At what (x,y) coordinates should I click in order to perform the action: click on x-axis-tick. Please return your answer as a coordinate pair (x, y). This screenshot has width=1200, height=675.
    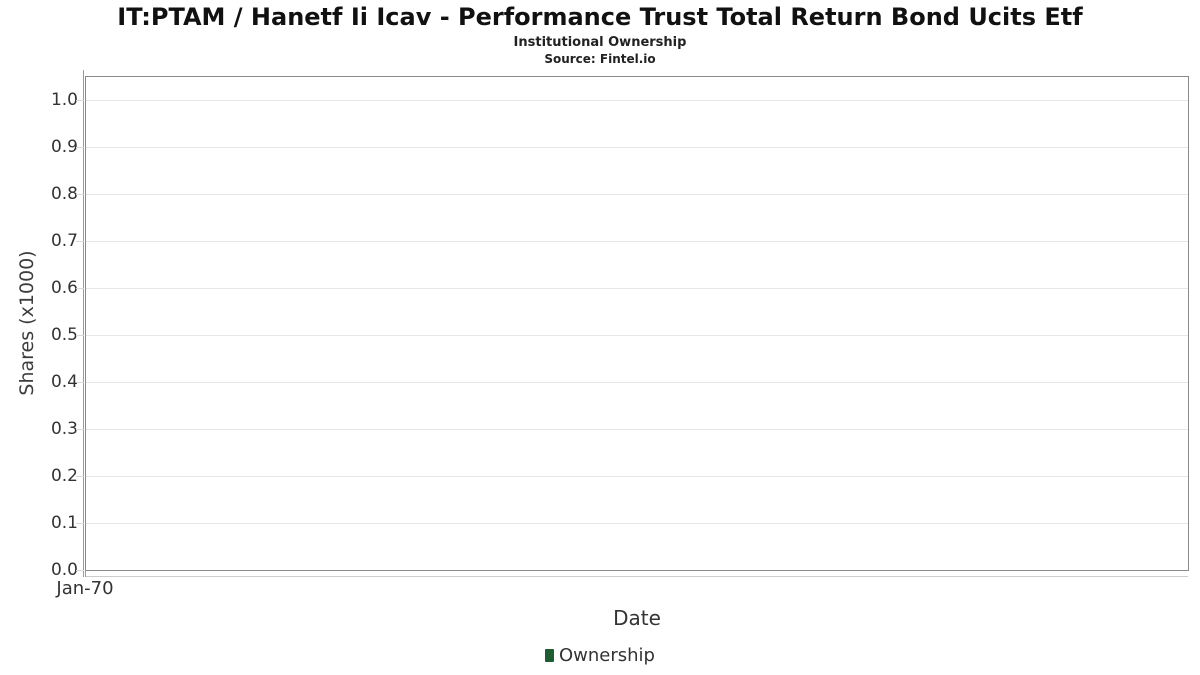
    Looking at the image, I should click on (85, 573).